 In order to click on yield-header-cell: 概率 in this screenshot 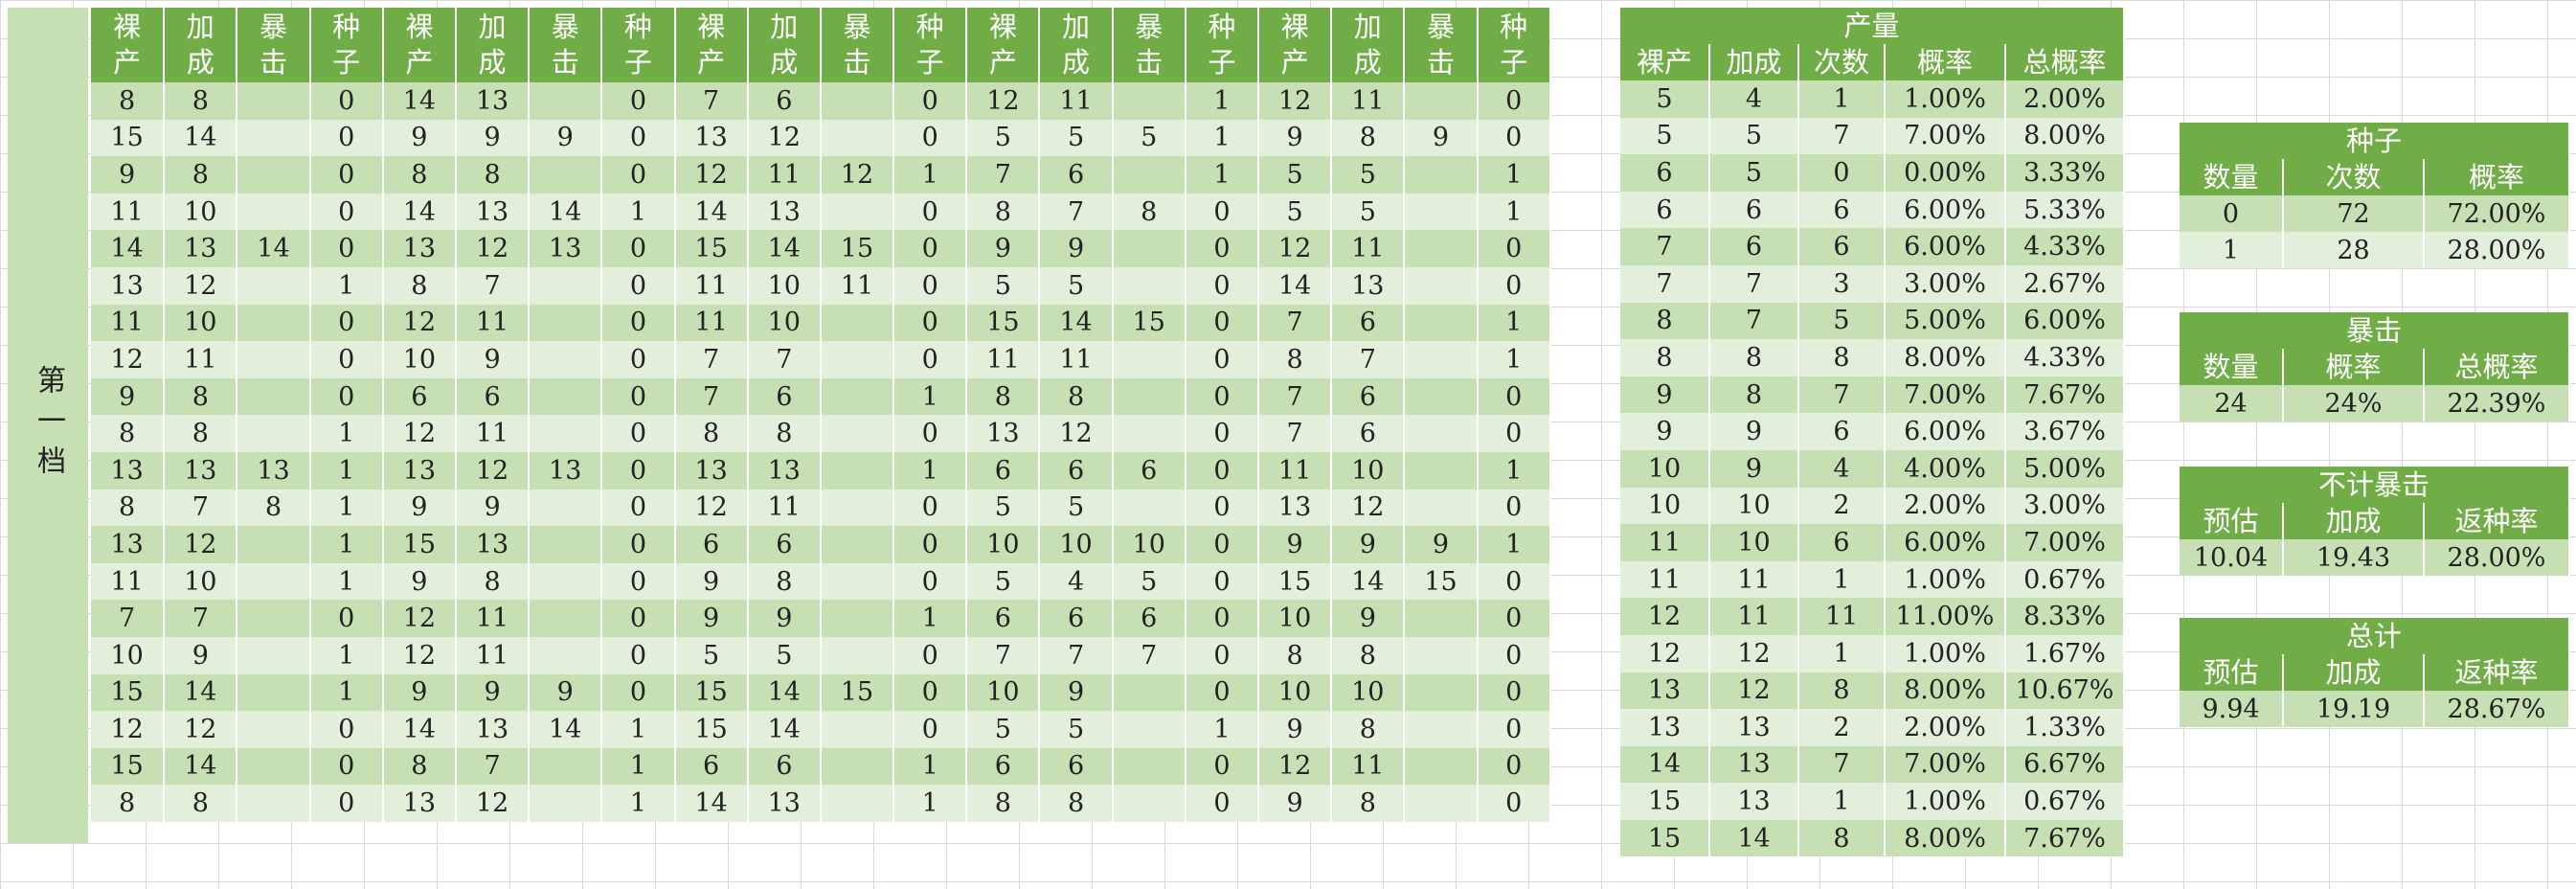, I will do `click(1945, 62)`.